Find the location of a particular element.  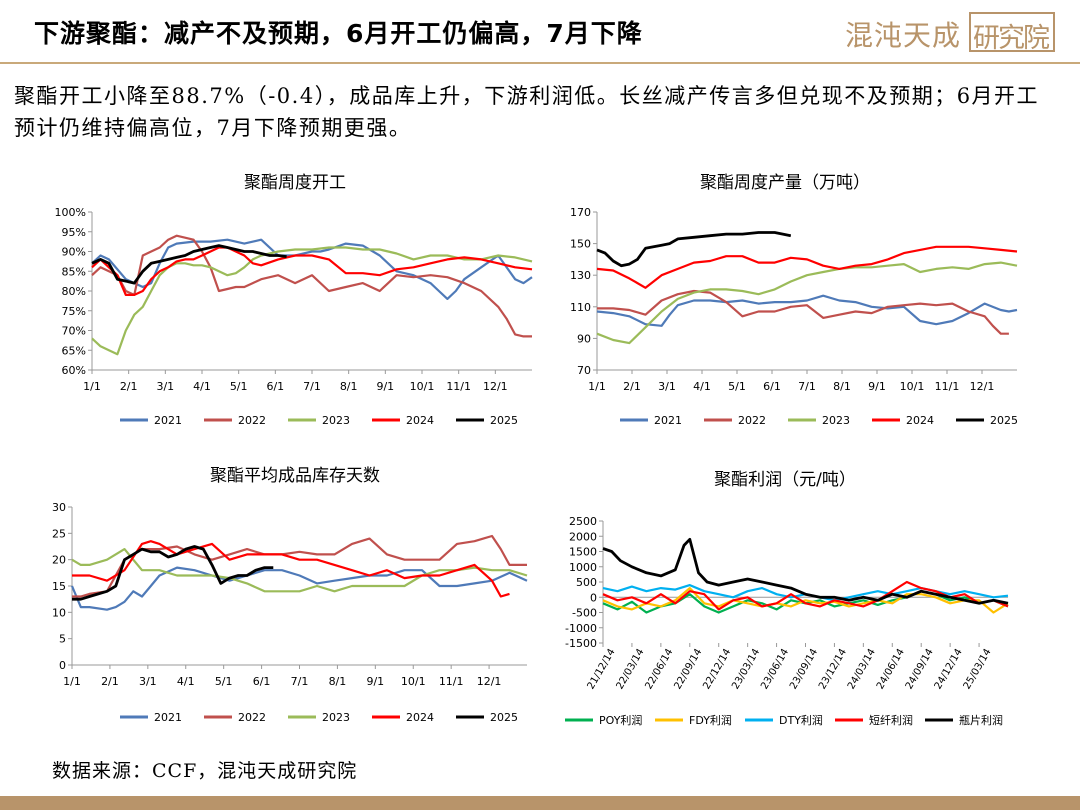

legend-label: 2021 is located at coordinates (168, 420).